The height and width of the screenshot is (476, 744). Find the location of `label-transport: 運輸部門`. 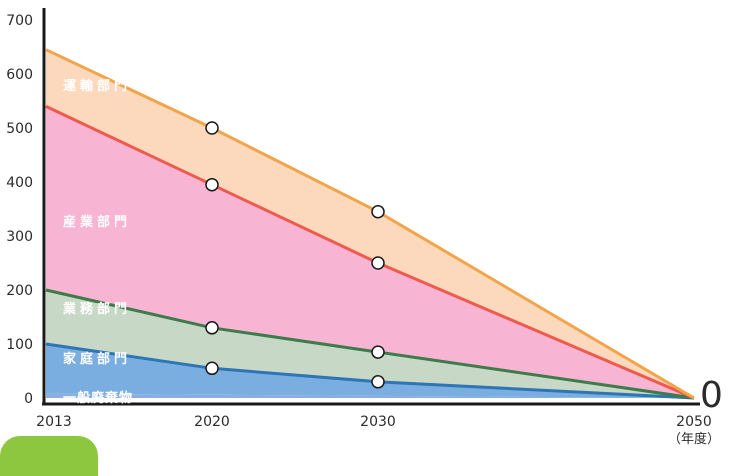

label-transport: 運輸部門 is located at coordinates (107, 84).